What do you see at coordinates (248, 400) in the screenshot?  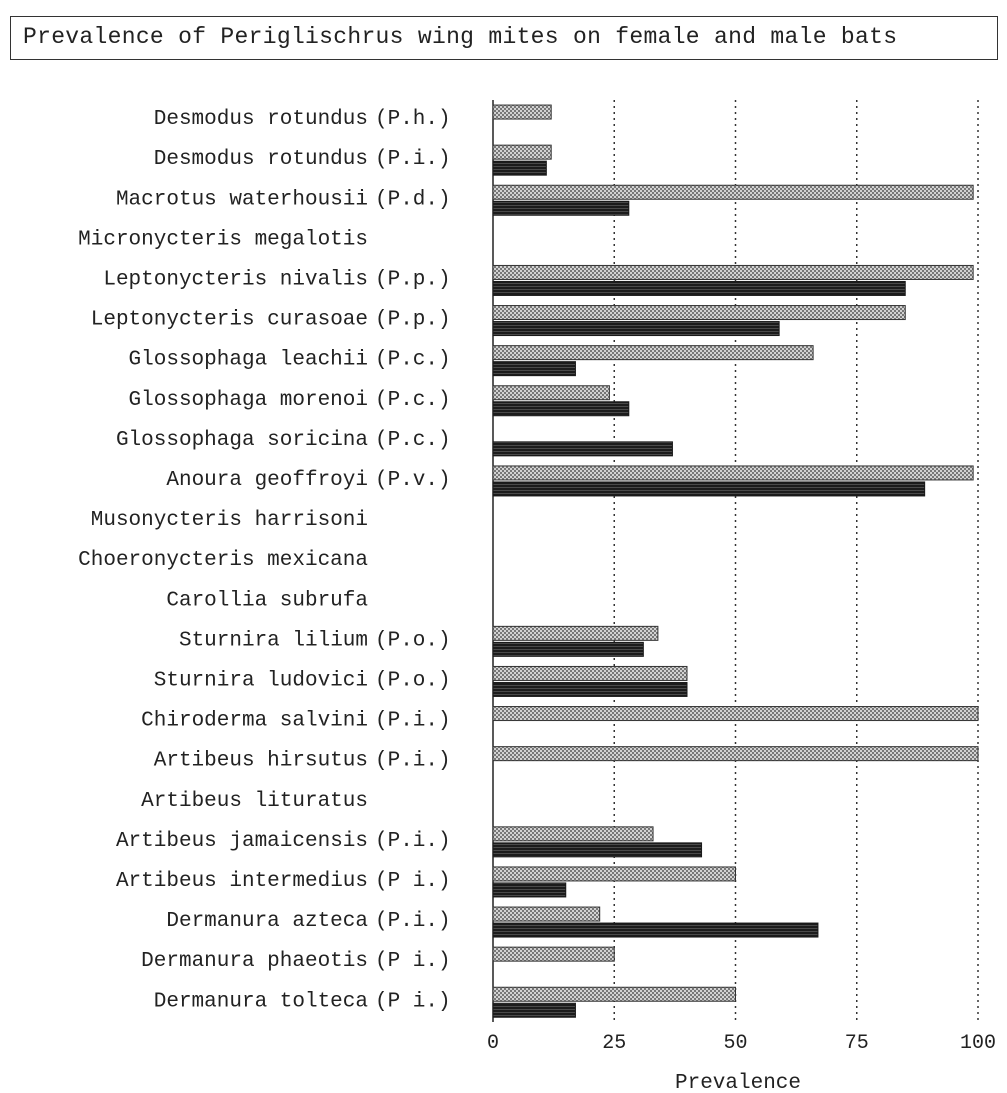 I see `species-label: Glossophaga morenoi` at bounding box center [248, 400].